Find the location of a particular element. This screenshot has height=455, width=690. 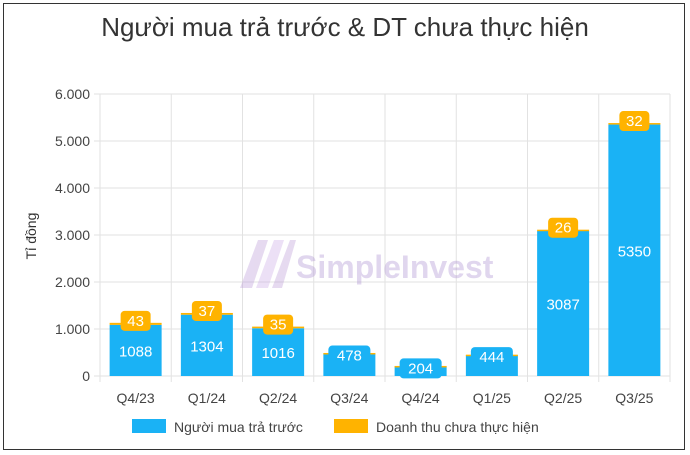

data-label: 35 is located at coordinates (278, 325).